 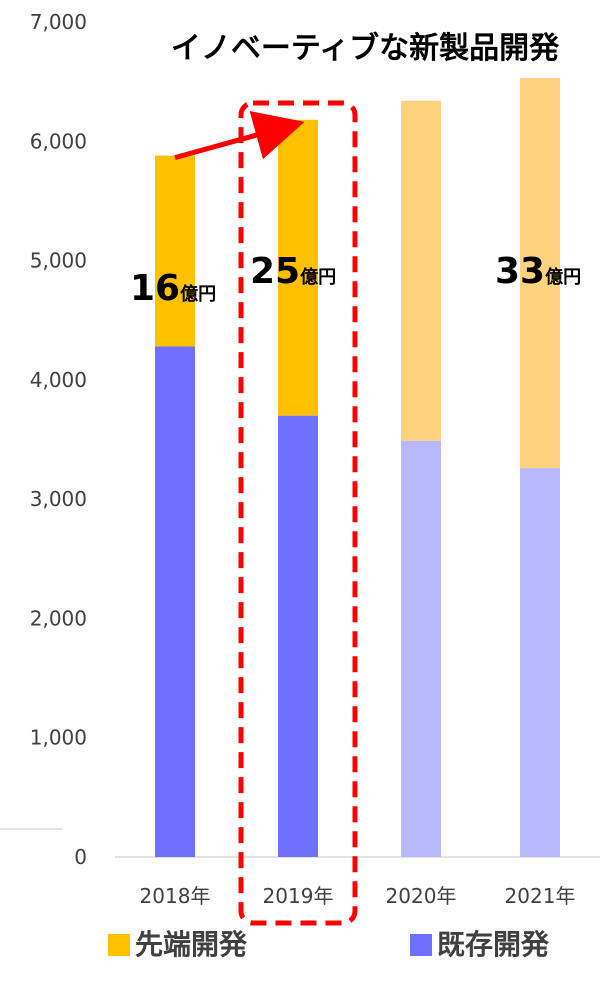 What do you see at coordinates (239, 136) in the screenshot?
I see `trend-arrow` at bounding box center [239, 136].